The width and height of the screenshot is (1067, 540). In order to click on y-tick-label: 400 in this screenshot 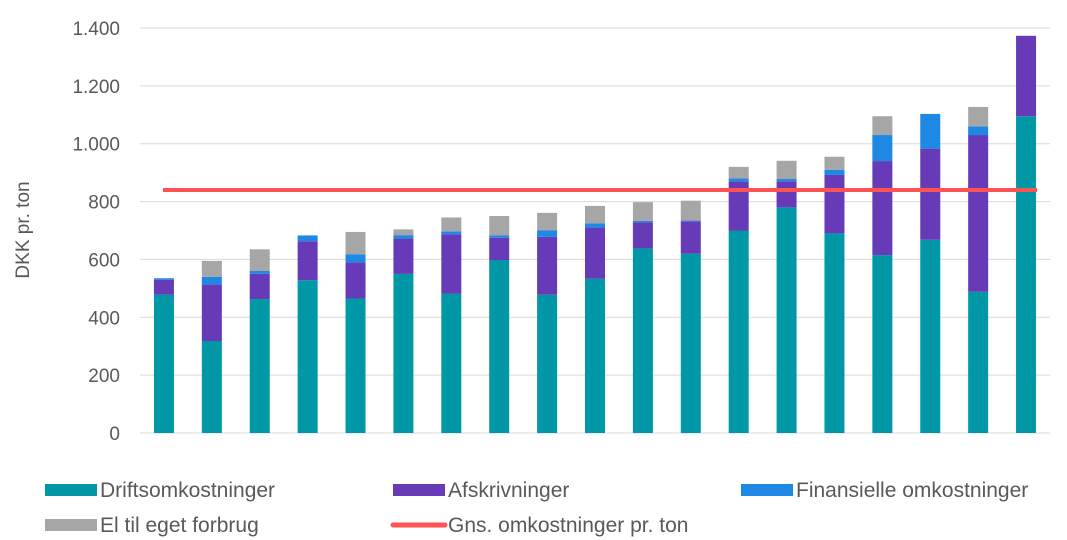, I will do `click(104, 318)`.